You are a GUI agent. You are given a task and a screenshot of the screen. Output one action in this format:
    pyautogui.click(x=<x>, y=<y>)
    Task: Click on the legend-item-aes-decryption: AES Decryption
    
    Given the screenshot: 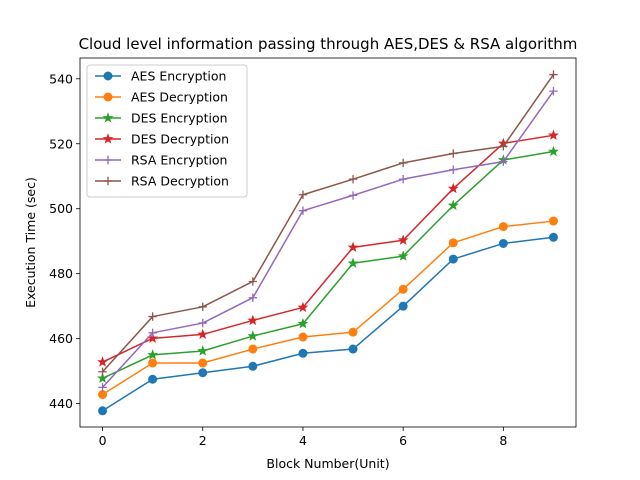 What is the action you would take?
    pyautogui.click(x=161, y=97)
    